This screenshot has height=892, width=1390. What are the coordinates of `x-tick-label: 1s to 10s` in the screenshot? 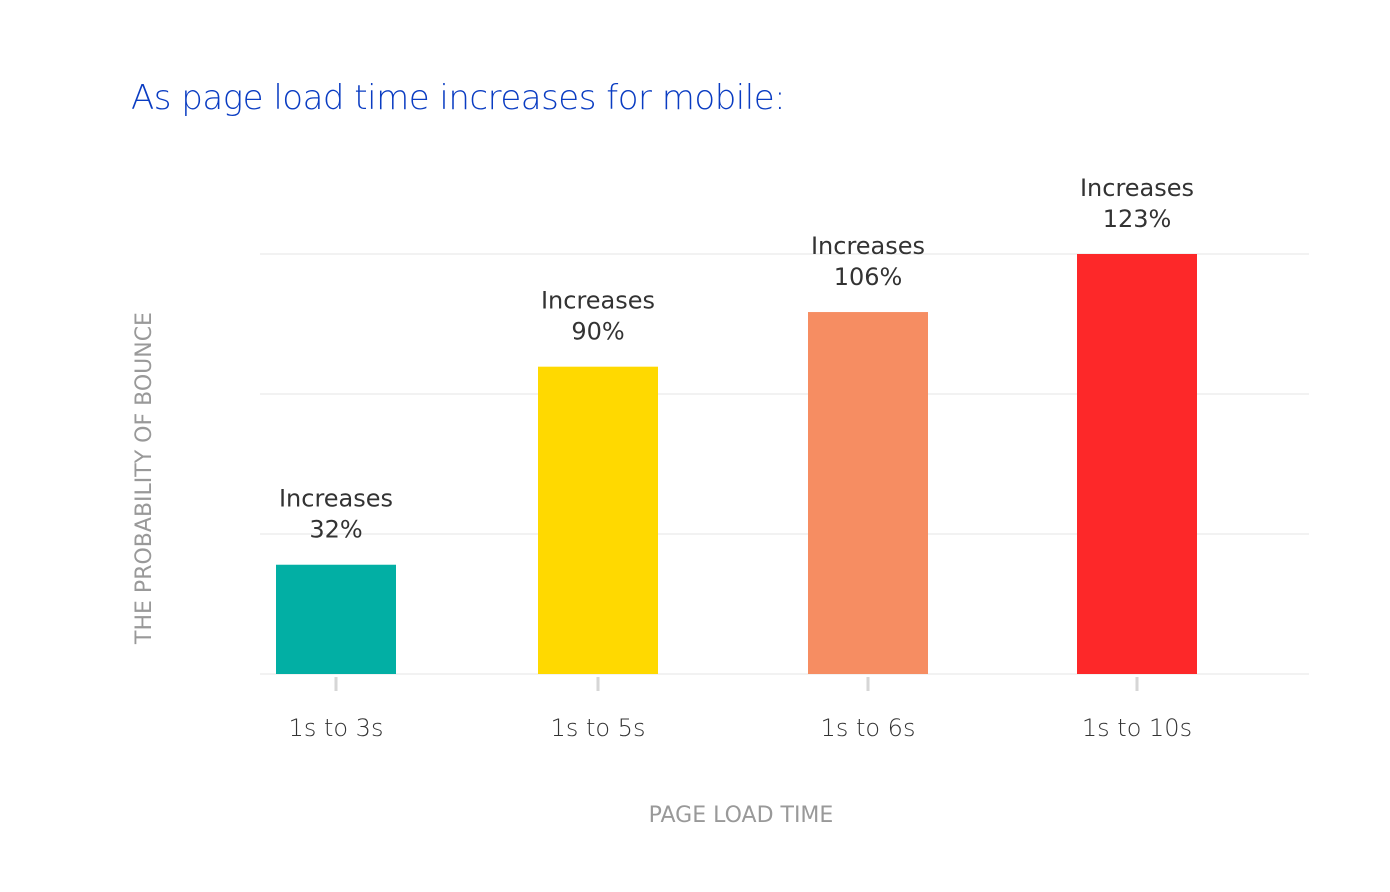 It's located at (1137, 728).